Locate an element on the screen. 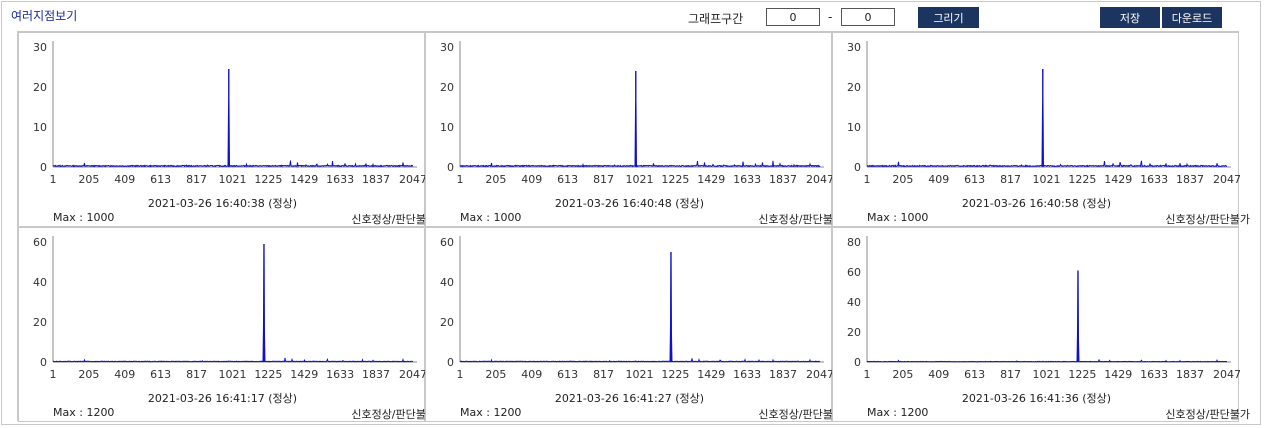 The height and width of the screenshot is (428, 1264). y-tick-label: 60 is located at coordinates (854, 272).